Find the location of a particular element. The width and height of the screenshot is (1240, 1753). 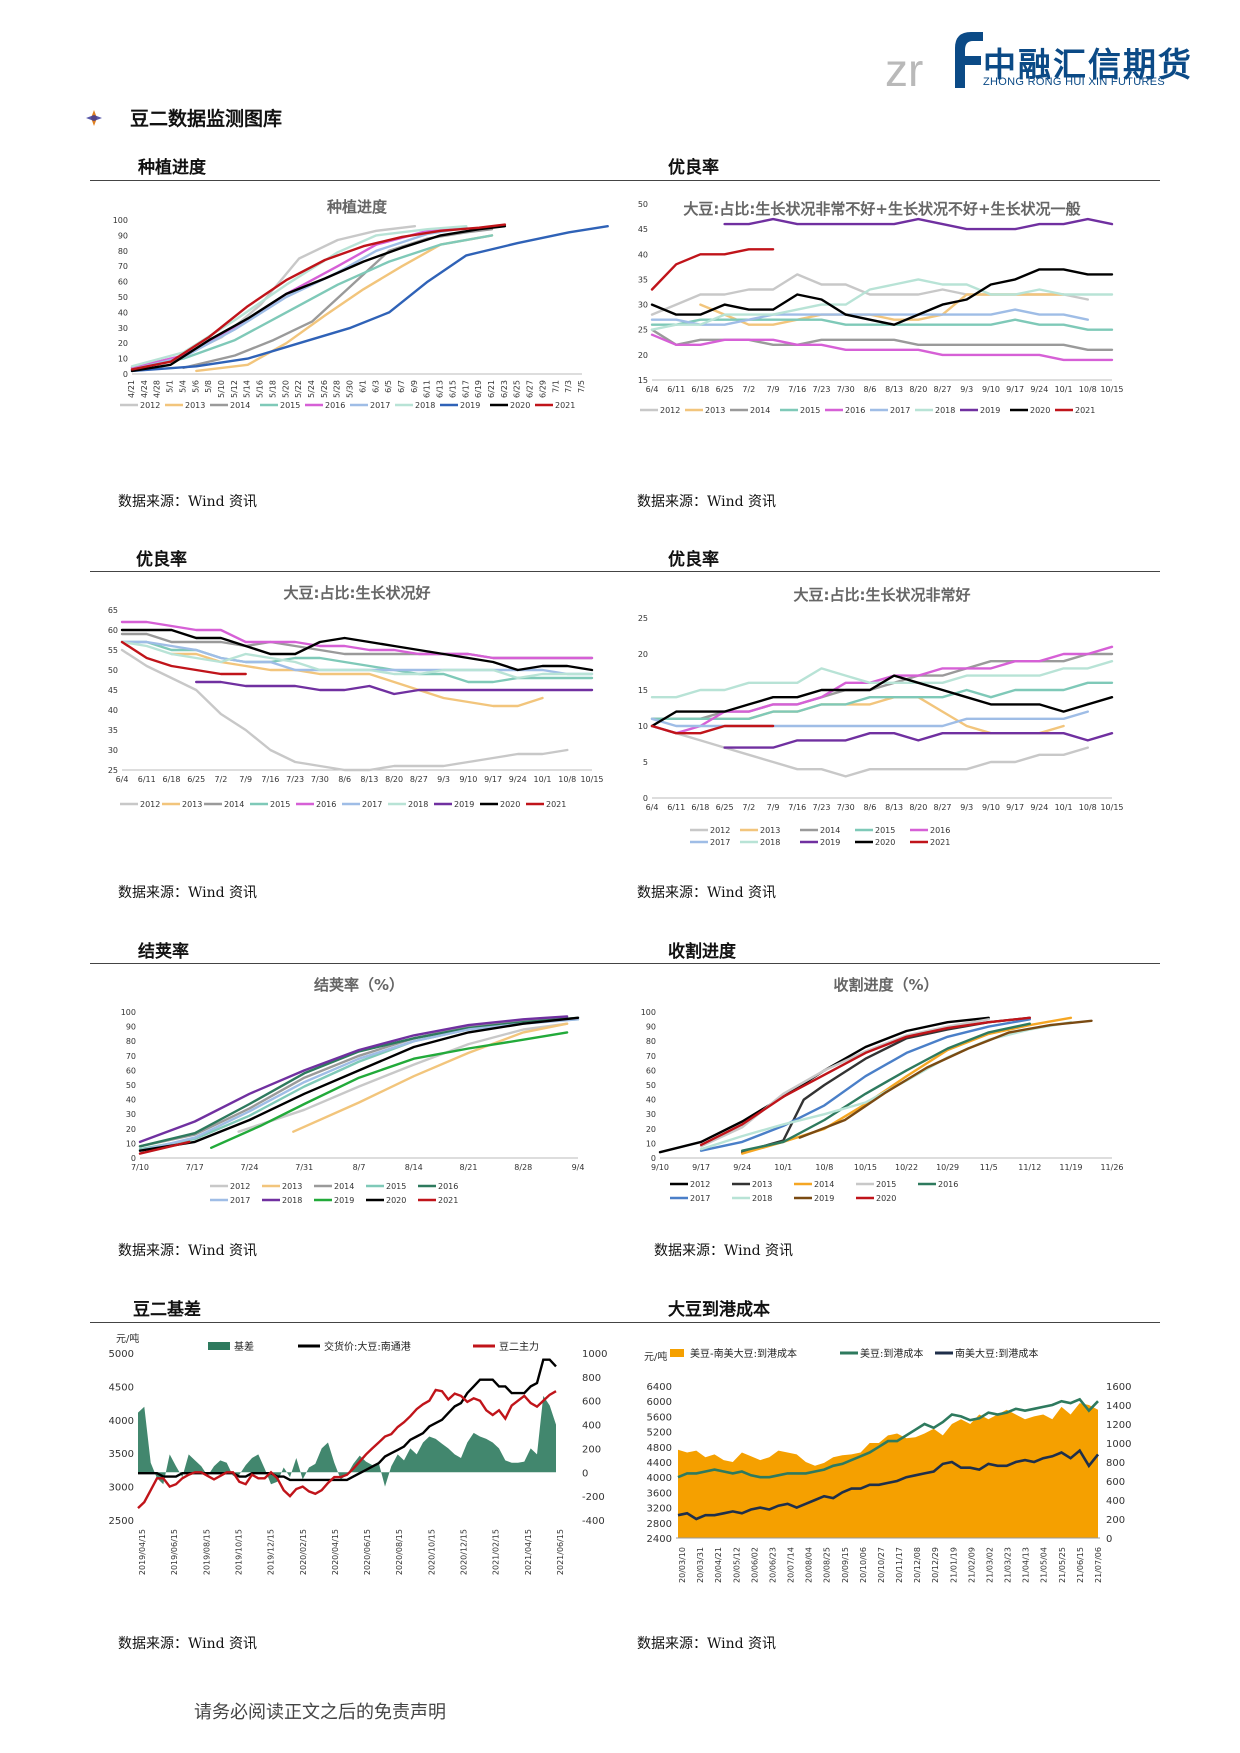

x-tick-label: 21/06/15 is located at coordinates (1080, 1565).